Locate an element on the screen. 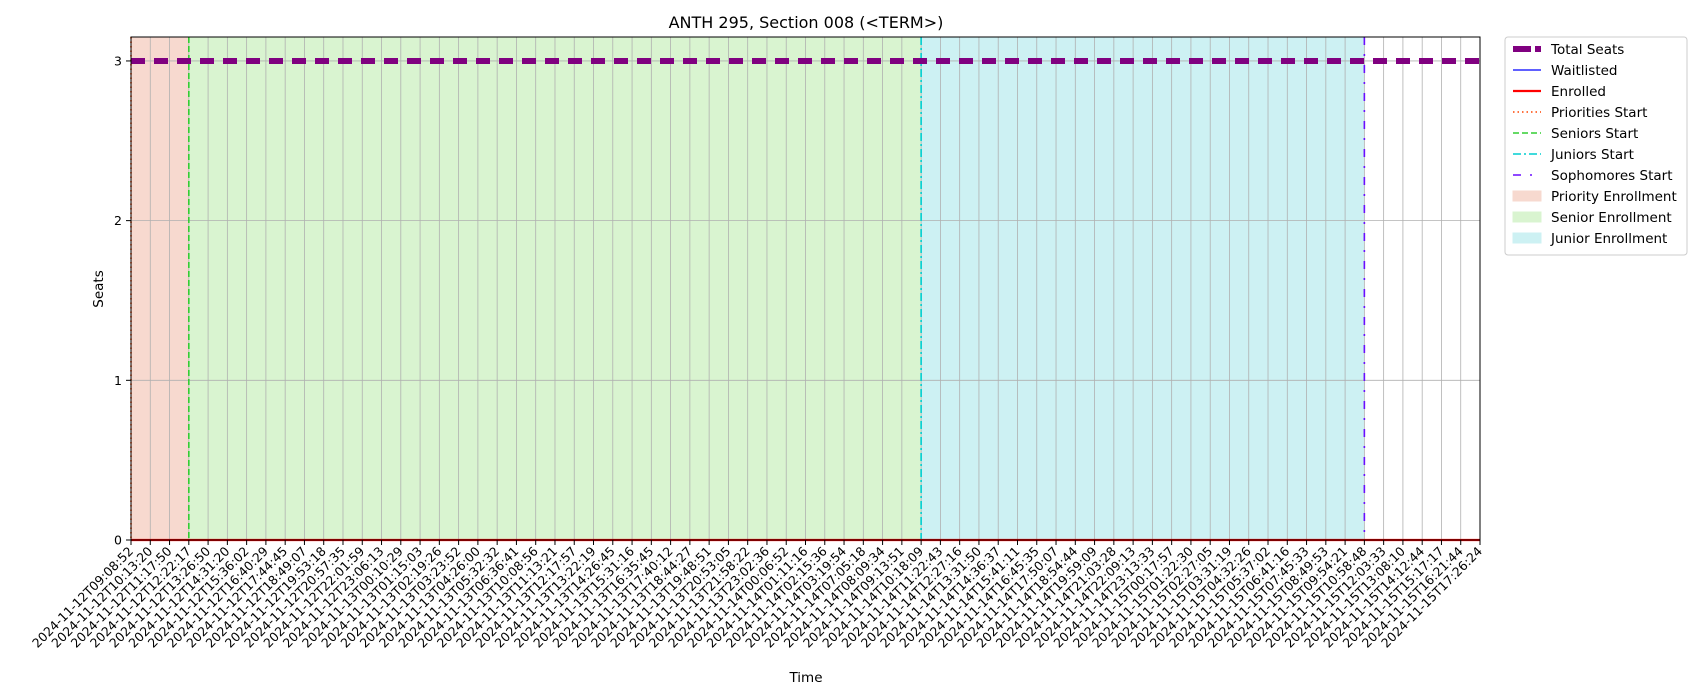  y-axis-label: Seats is located at coordinates (99, 288).